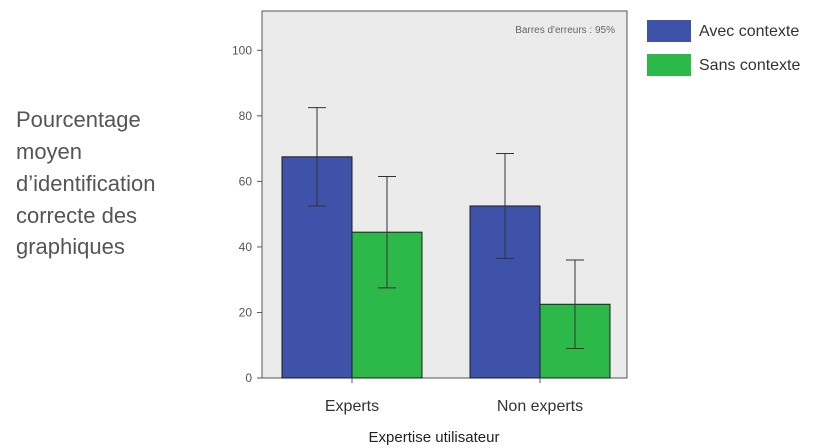 This screenshot has width=833, height=448. I want to click on x-axis: Experts Non experts, so click(454, 396).